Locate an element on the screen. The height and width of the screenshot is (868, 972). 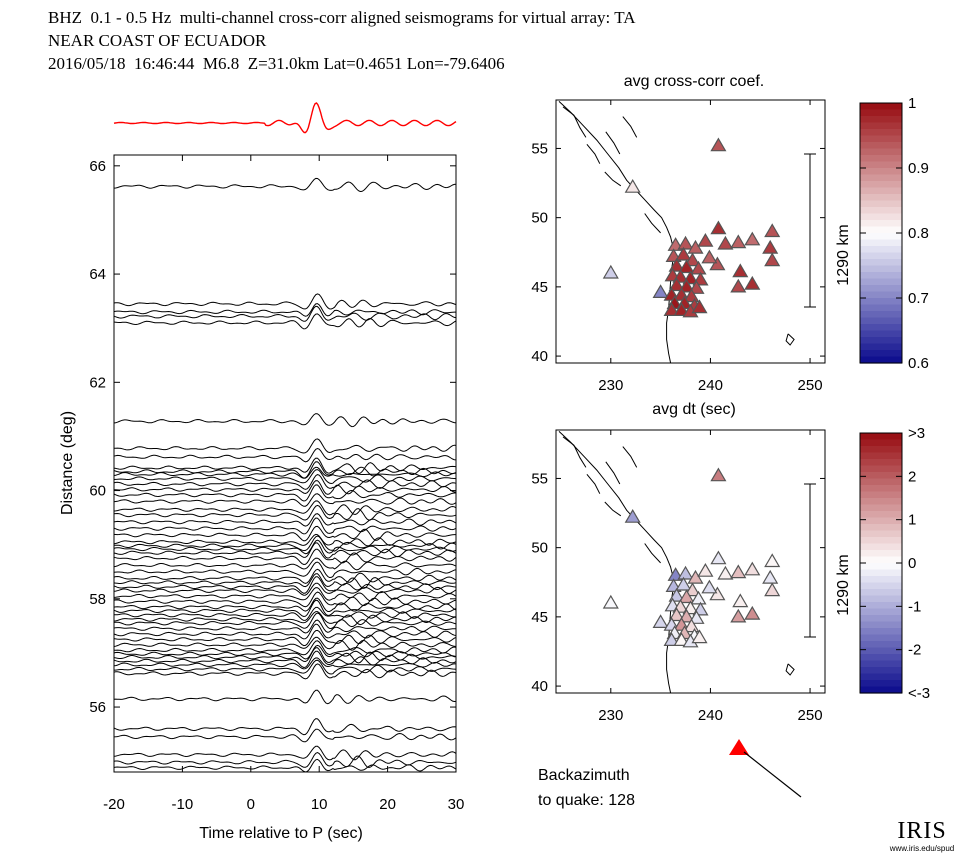
seismogram-x-tick-label: 30 is located at coordinates (456, 804).